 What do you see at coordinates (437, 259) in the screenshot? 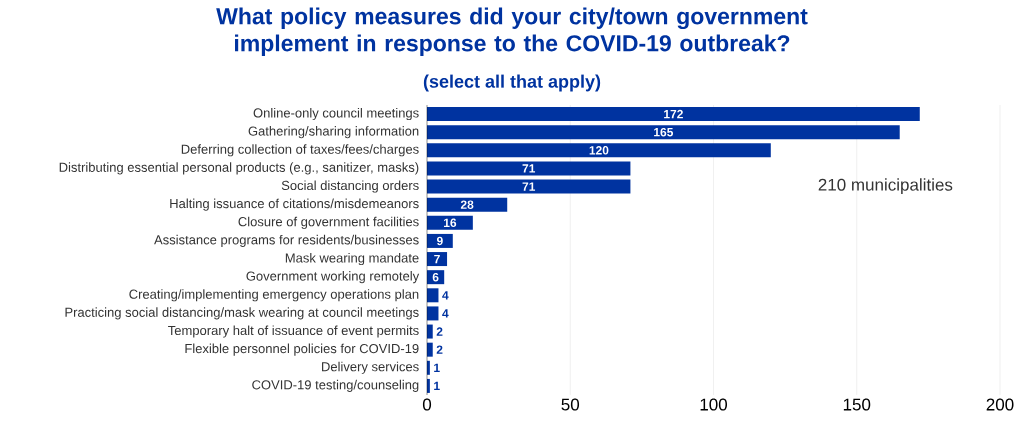
I see `data-label: 7` at bounding box center [437, 259].